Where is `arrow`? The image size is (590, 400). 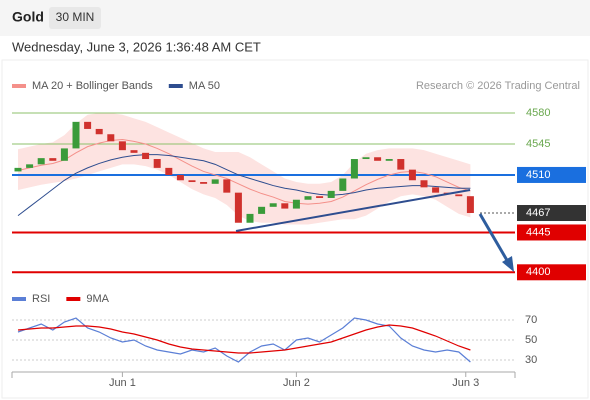 arrow is located at coordinates (494, 238).